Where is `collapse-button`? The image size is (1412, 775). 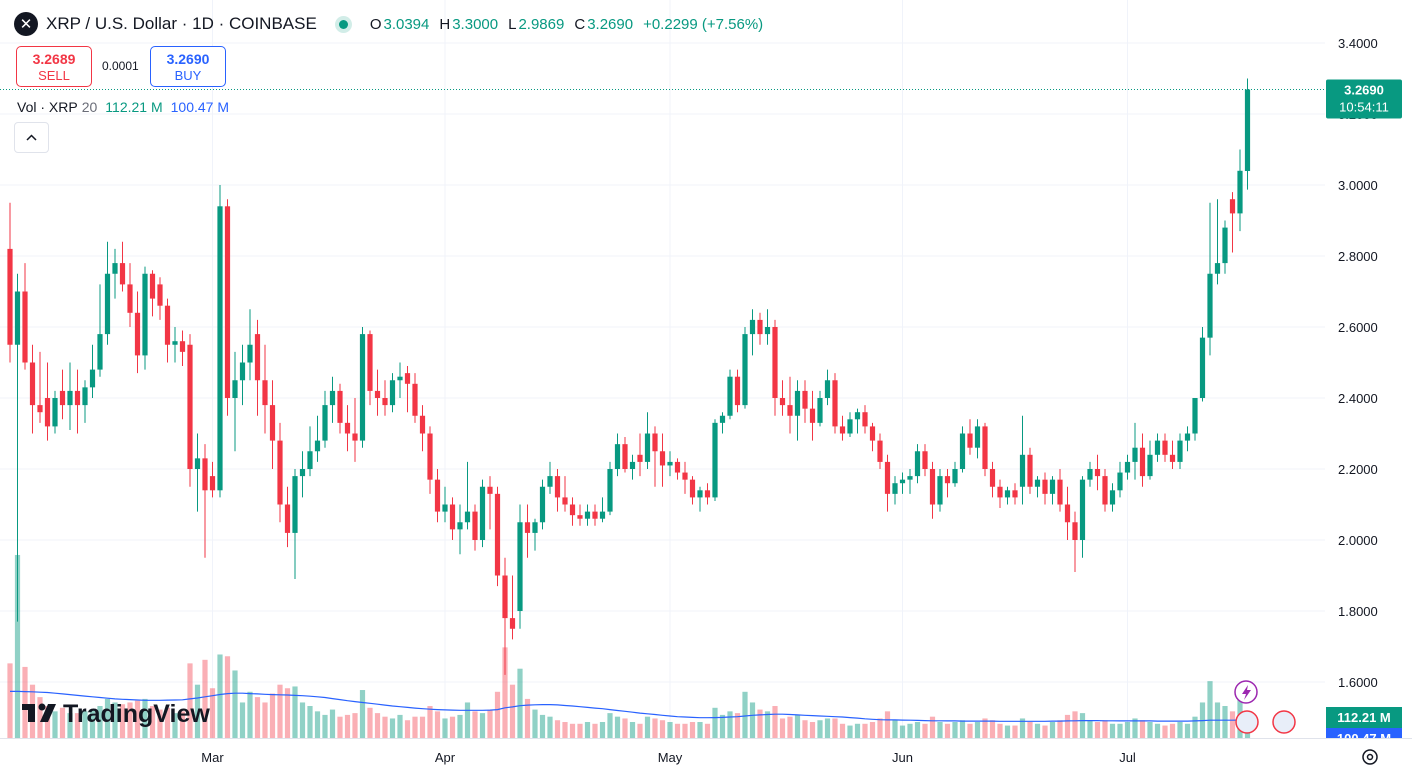
collapse-button is located at coordinates (31, 137).